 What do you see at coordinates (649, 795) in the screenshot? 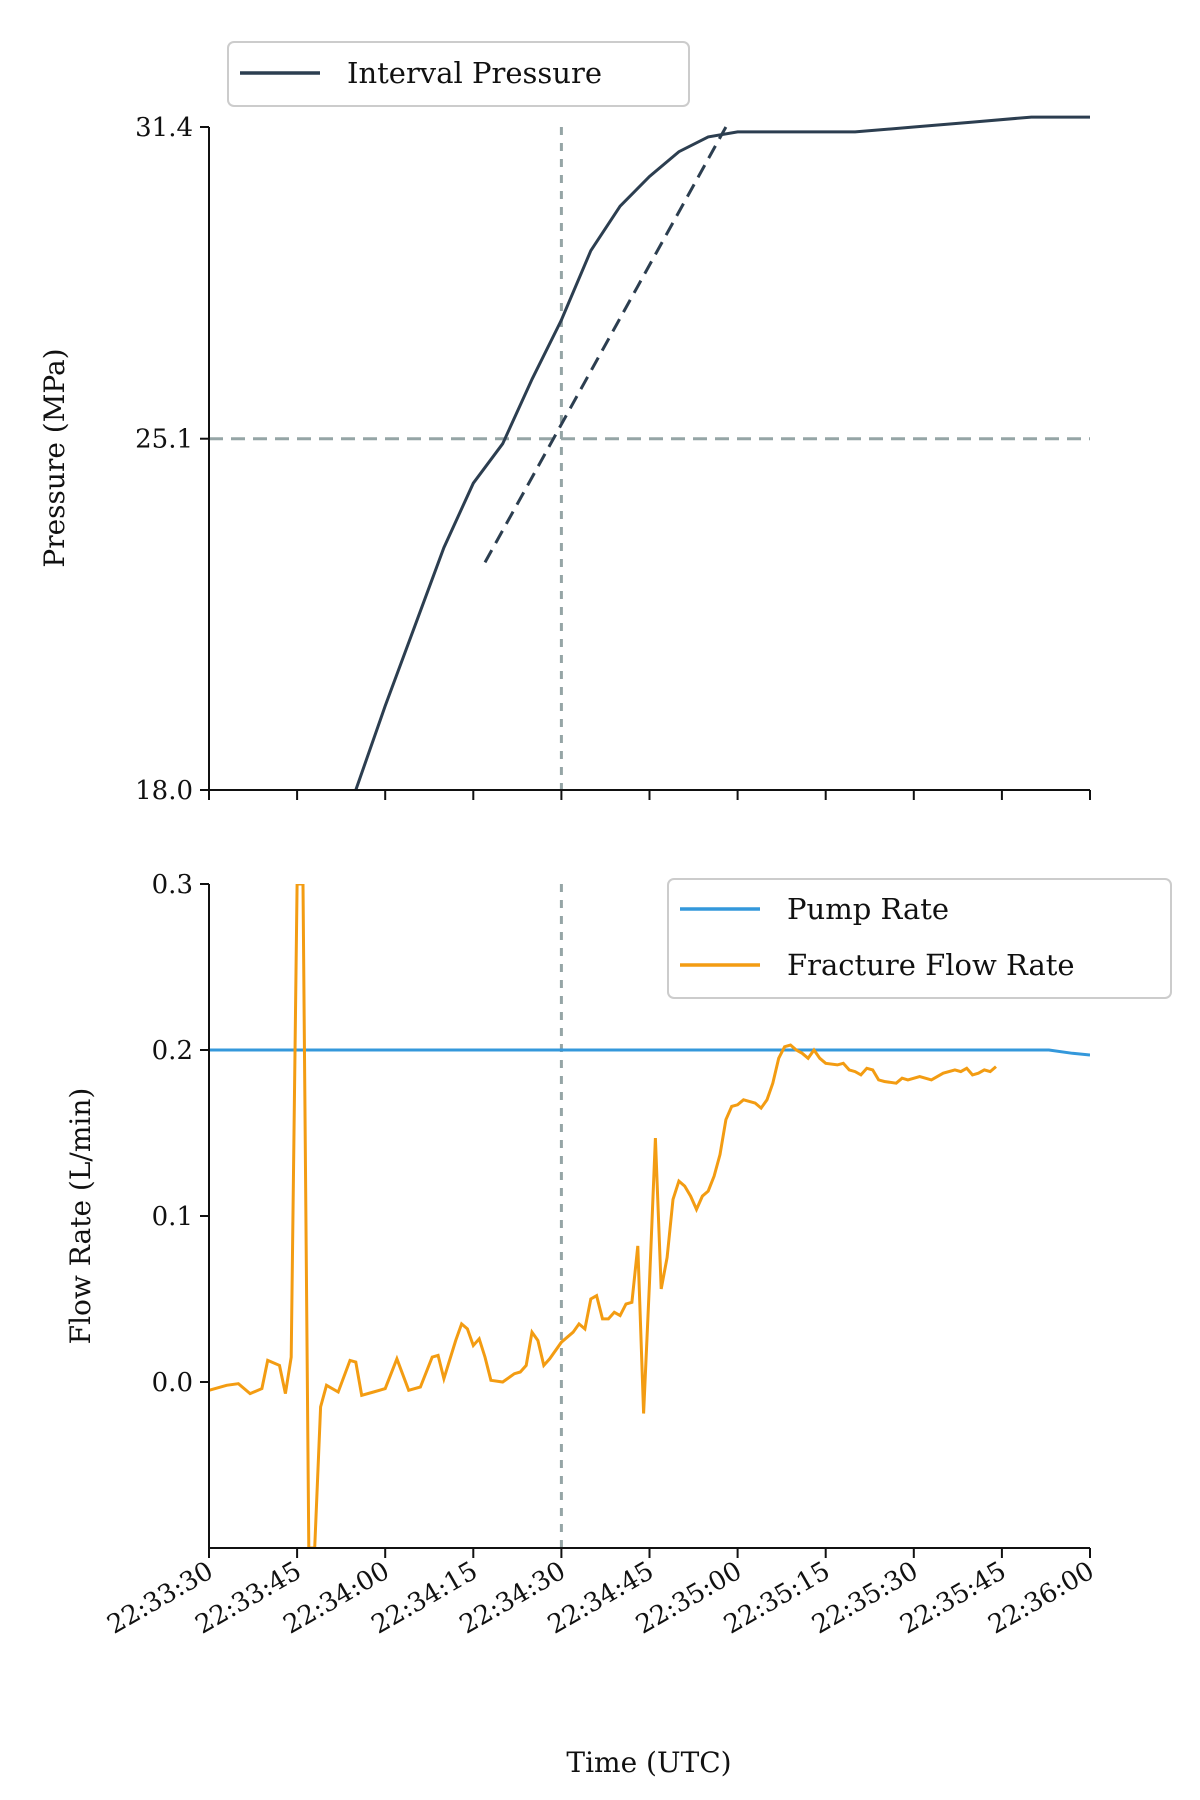
I see `pressure-x-ticks` at bounding box center [649, 795].